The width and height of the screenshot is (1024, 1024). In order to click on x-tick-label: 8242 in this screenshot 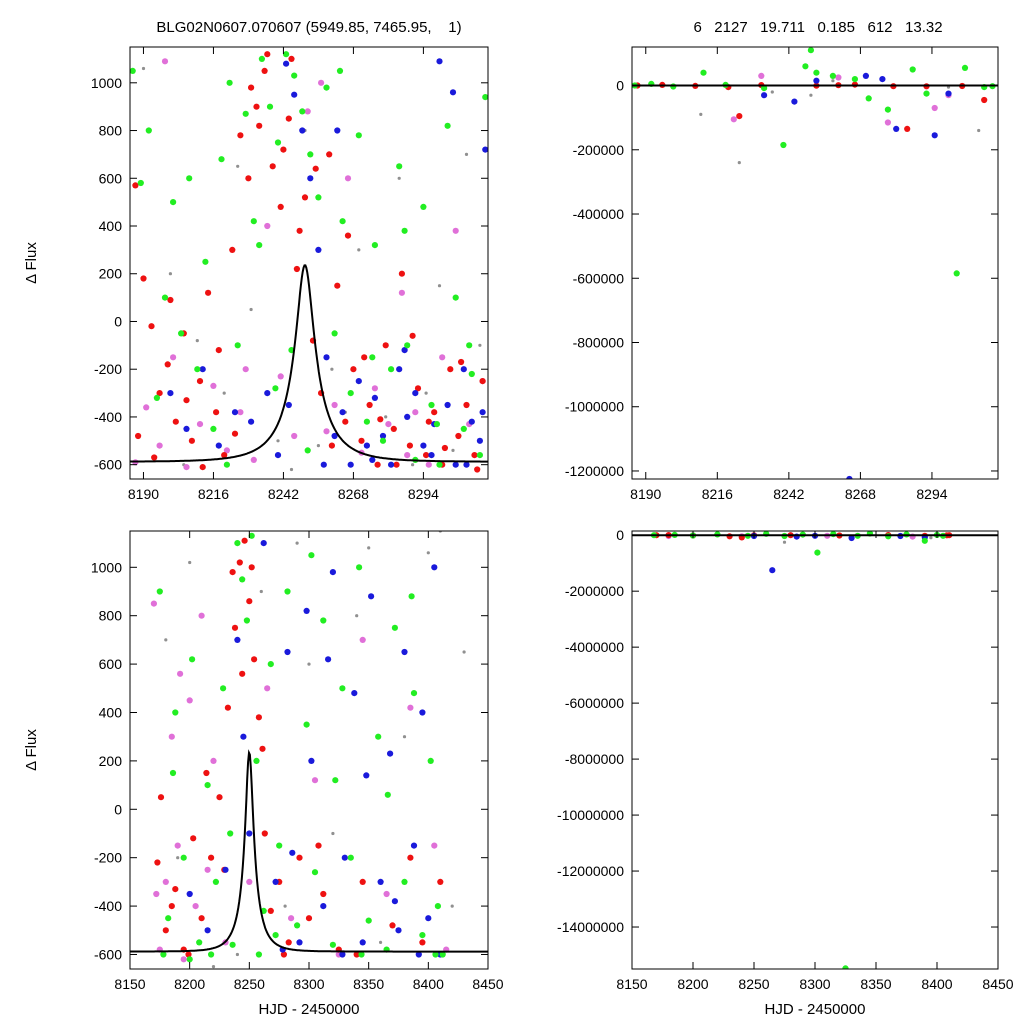, I will do `click(788, 494)`.